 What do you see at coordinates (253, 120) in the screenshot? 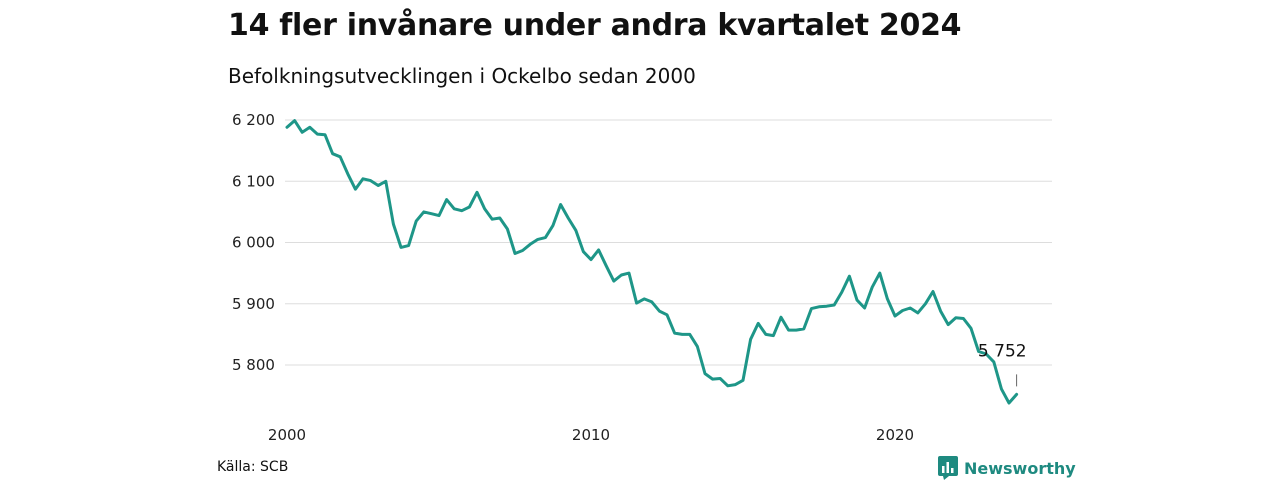
I see `y-tick-label: 6 200` at bounding box center [253, 120].